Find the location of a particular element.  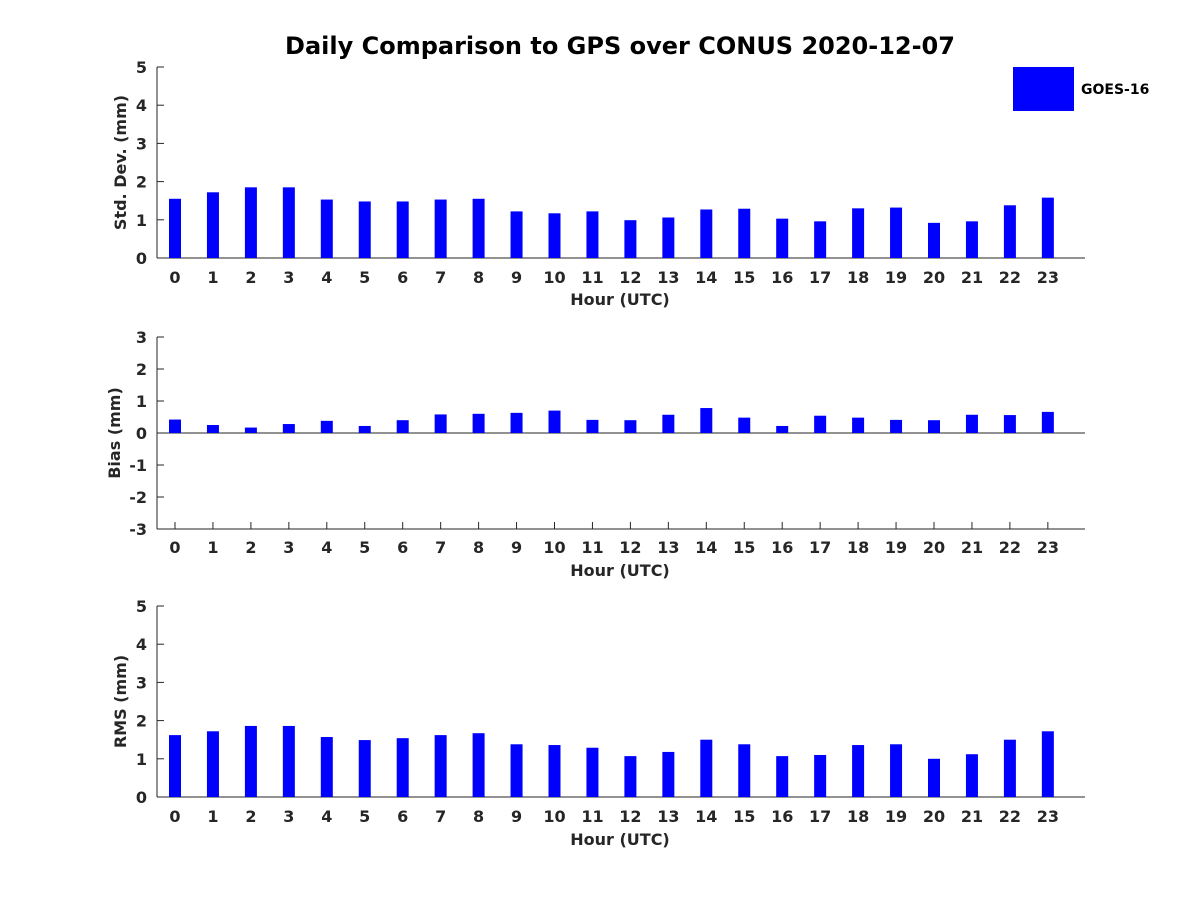

std-y-tick-label: 0 is located at coordinates (141, 258).